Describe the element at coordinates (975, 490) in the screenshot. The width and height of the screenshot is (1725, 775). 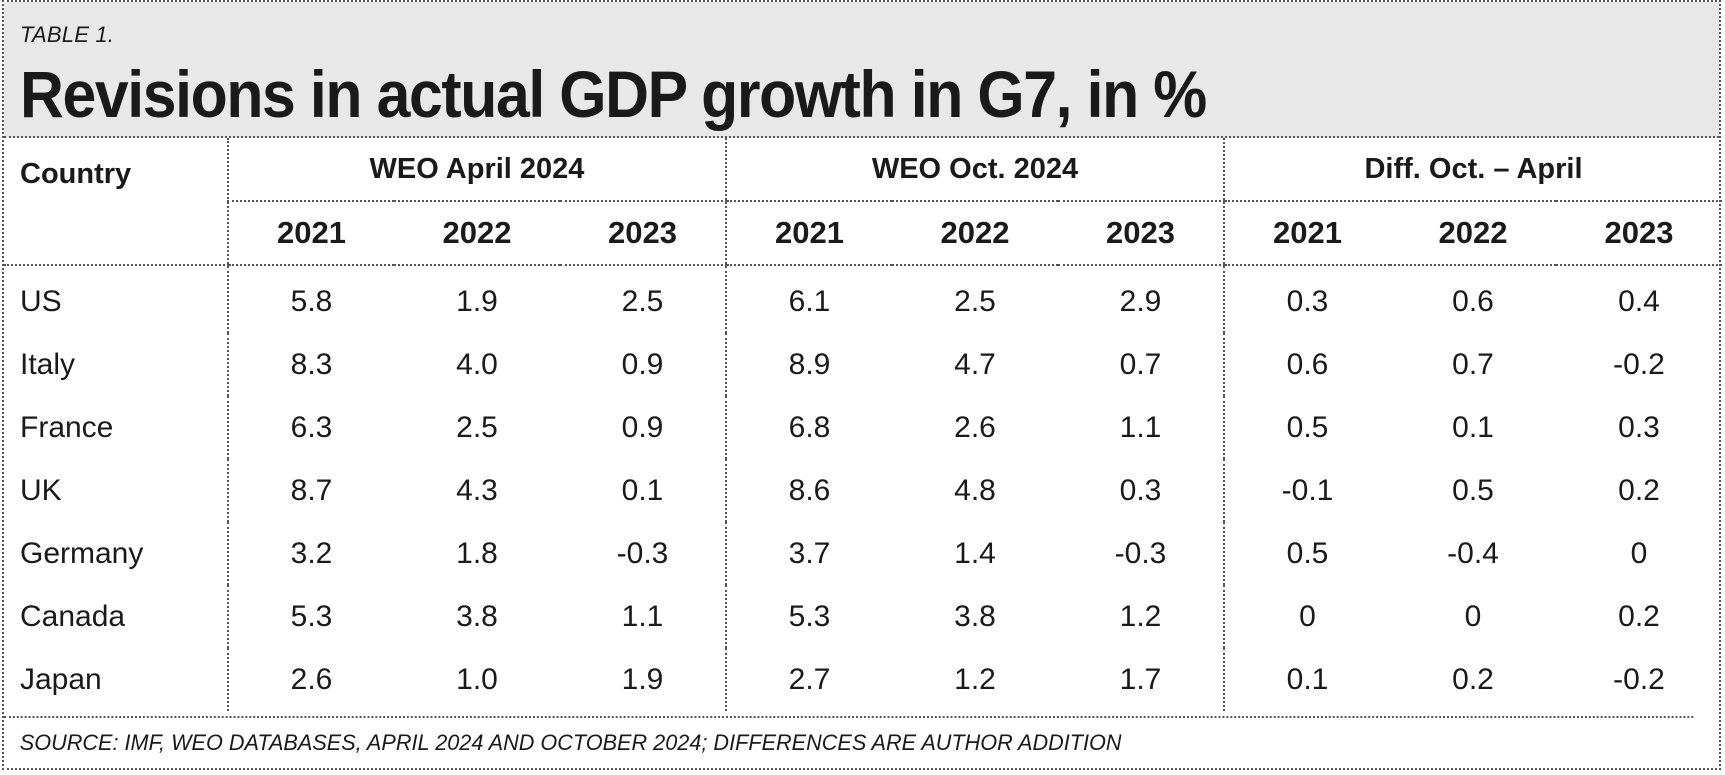
I see `value-cell: 4.8` at that location.